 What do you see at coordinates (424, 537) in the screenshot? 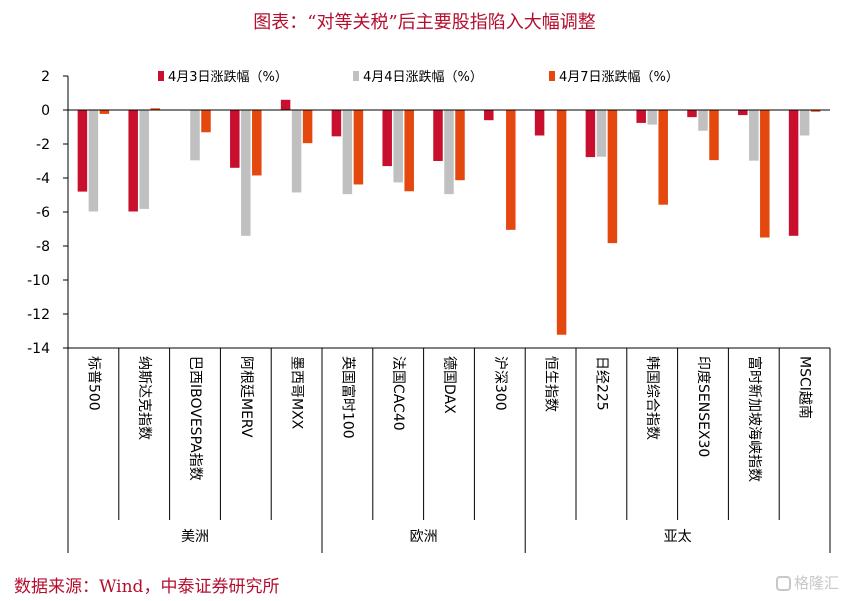
I see `group-label: 欧洲` at bounding box center [424, 537].